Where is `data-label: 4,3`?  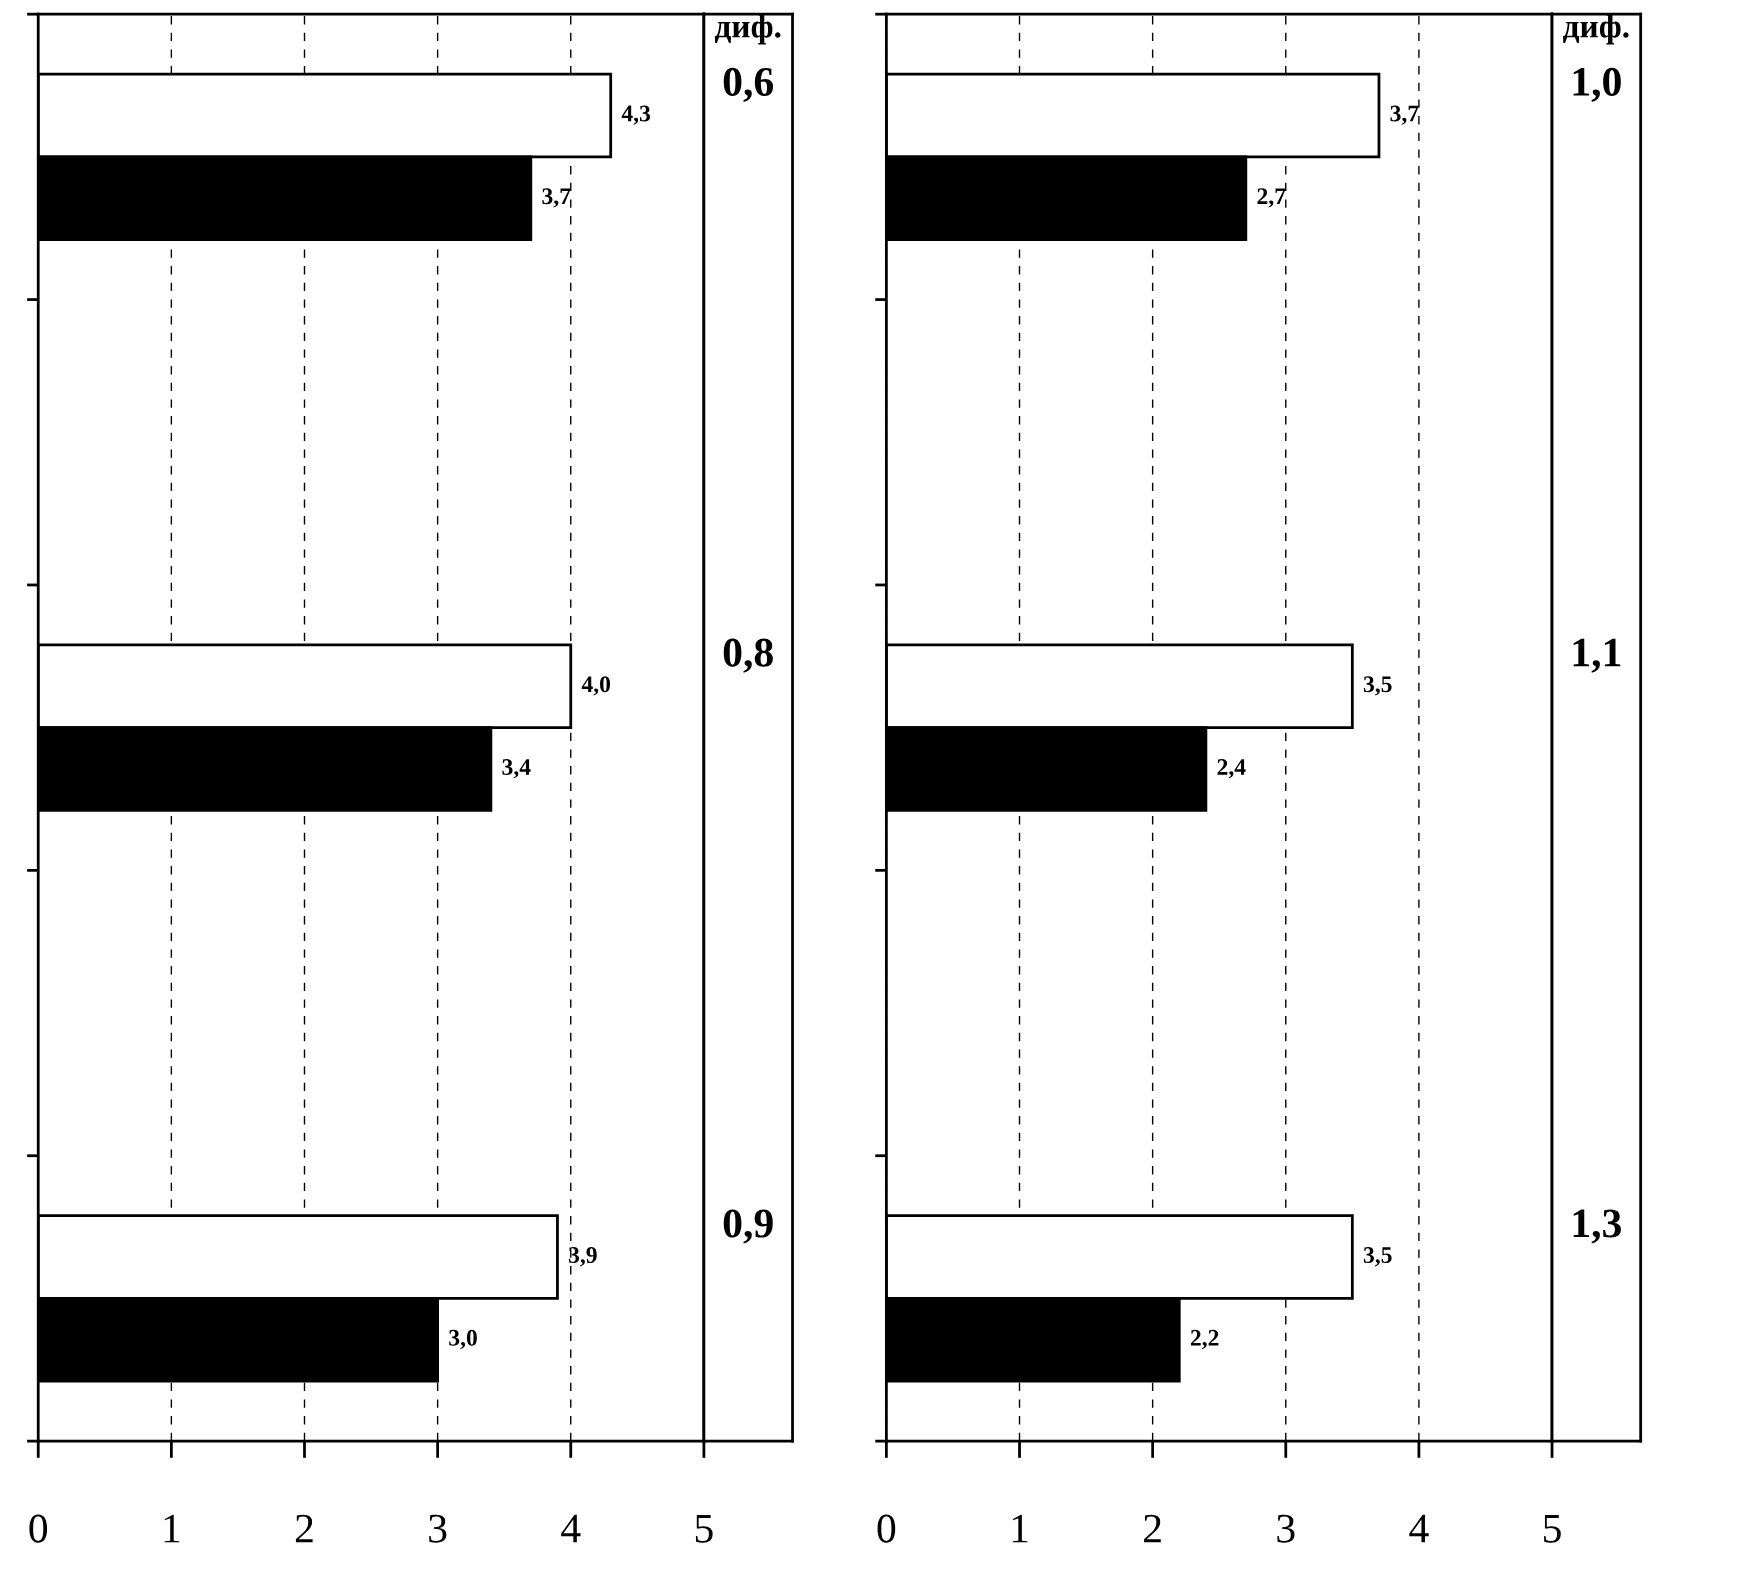
data-label: 4,3 is located at coordinates (636, 115).